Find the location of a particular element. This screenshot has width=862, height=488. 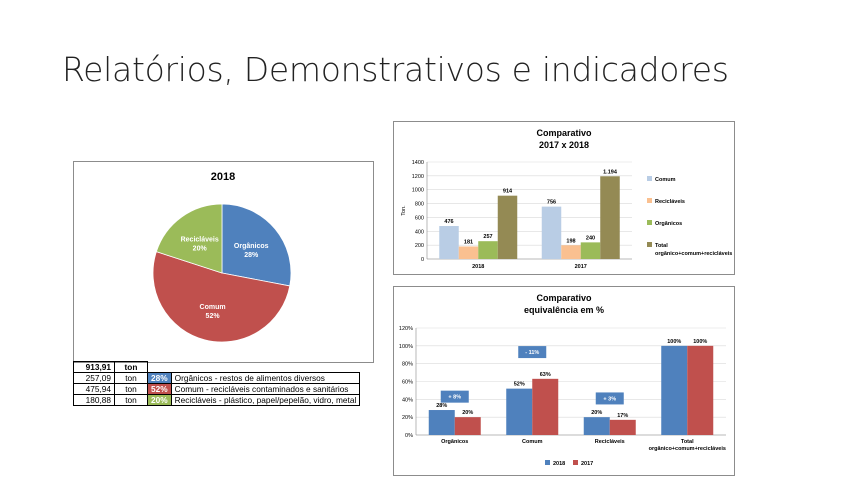

chart-title: Comparativo is located at coordinates (564, 133).